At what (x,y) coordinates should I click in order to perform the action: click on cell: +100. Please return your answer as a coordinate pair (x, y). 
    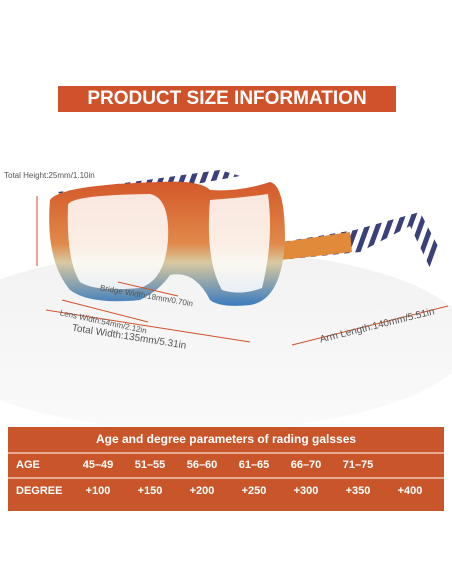
    Looking at the image, I should click on (98, 491).